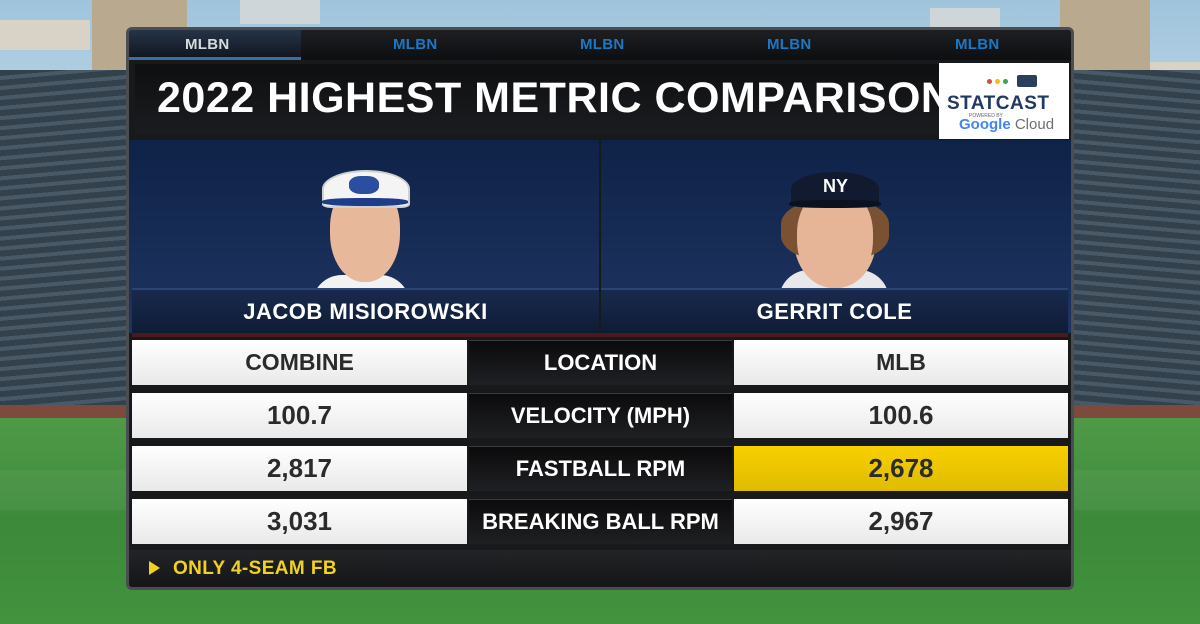 The image size is (1200, 624). What do you see at coordinates (555, 98) in the screenshot?
I see `graphic-title: 2022 HIGHEST METRIC COMPARISON` at bounding box center [555, 98].